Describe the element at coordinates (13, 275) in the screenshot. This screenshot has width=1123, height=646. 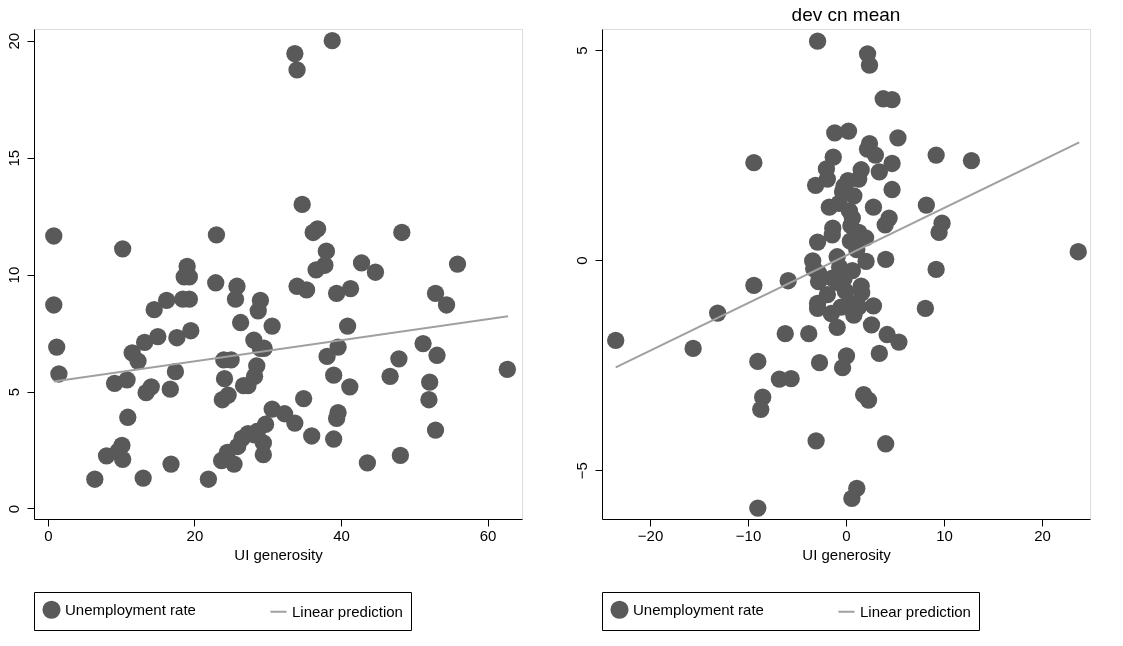
I see `y-tick-label: 10` at that location.